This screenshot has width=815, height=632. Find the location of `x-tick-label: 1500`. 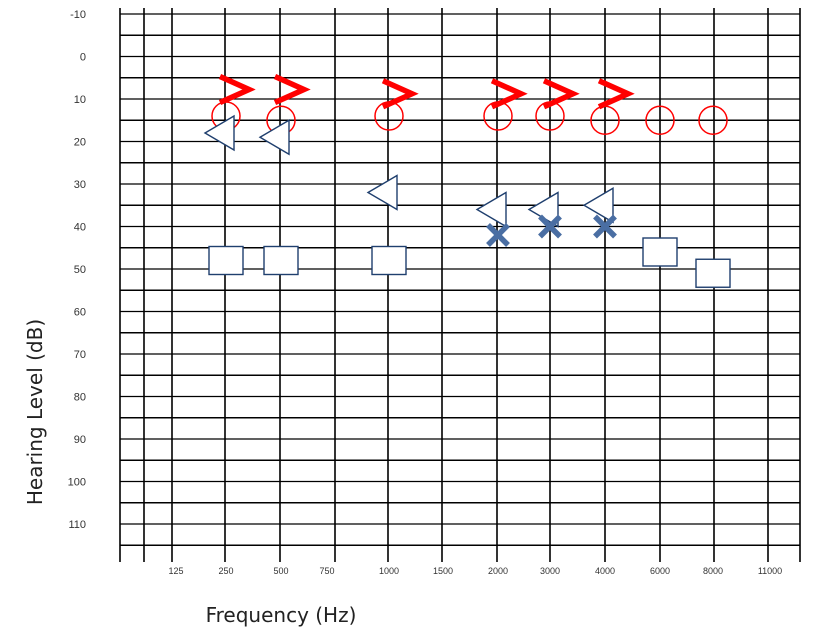

x-tick-label: 1500 is located at coordinates (443, 571).